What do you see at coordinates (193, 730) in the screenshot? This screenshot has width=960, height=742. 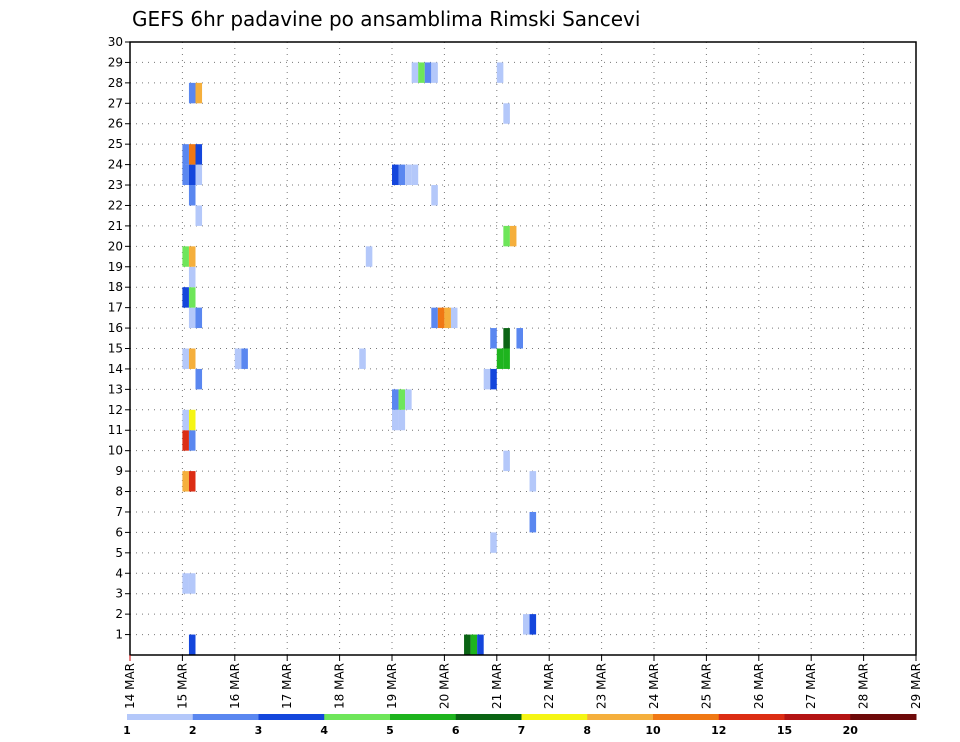 I see `legend-label: 2` at bounding box center [193, 730].